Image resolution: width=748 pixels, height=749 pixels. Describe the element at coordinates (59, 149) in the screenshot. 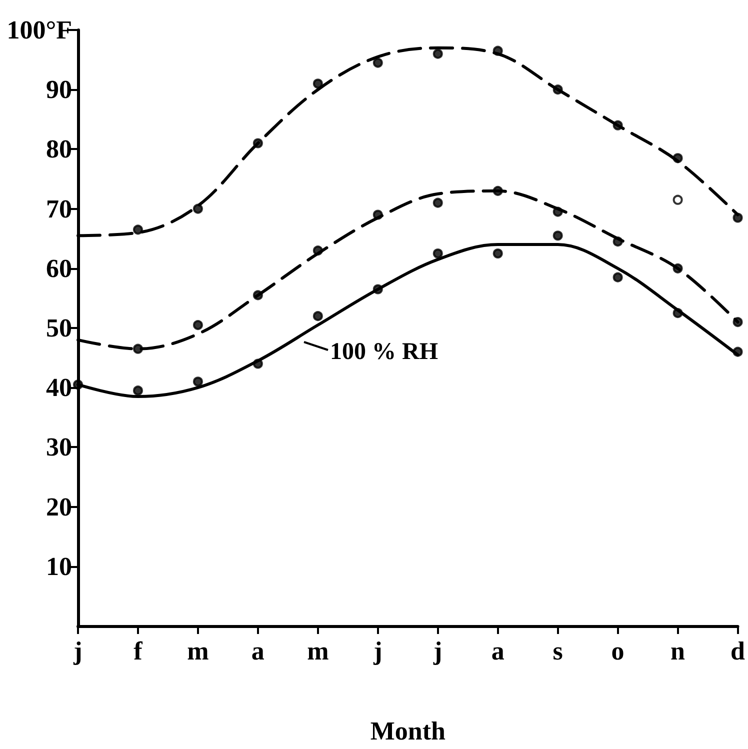

I see `y-tick-label: 80` at that location.